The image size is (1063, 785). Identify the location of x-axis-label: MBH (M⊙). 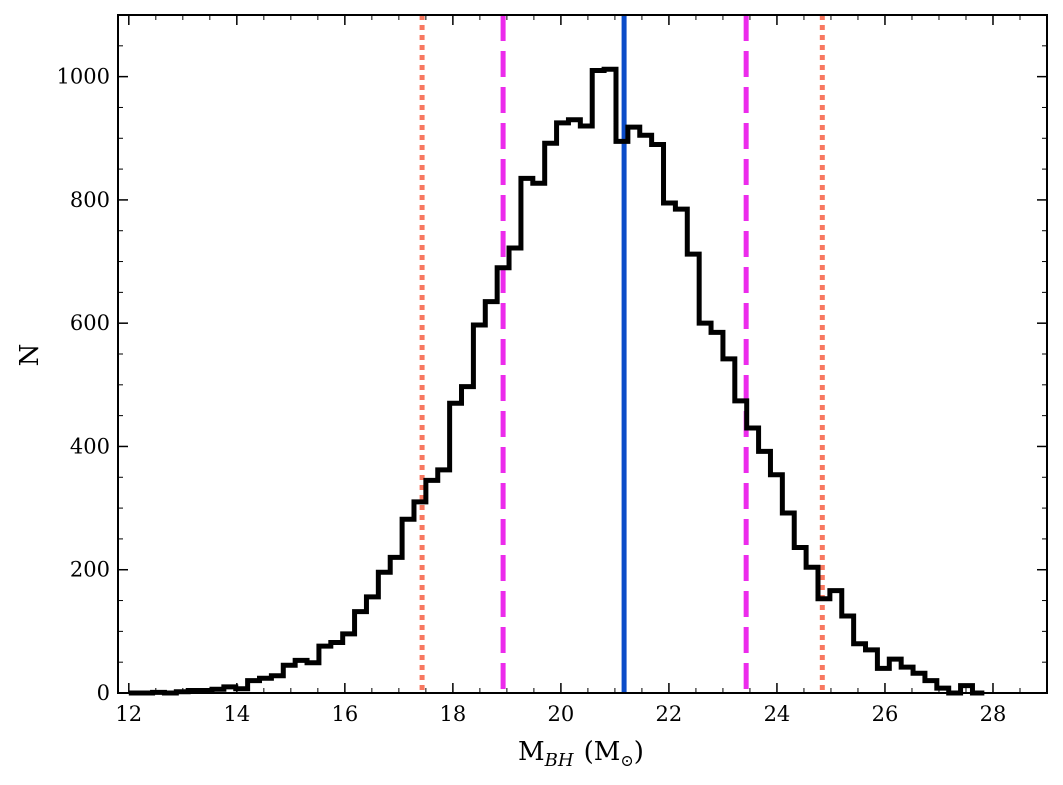
(581, 754).